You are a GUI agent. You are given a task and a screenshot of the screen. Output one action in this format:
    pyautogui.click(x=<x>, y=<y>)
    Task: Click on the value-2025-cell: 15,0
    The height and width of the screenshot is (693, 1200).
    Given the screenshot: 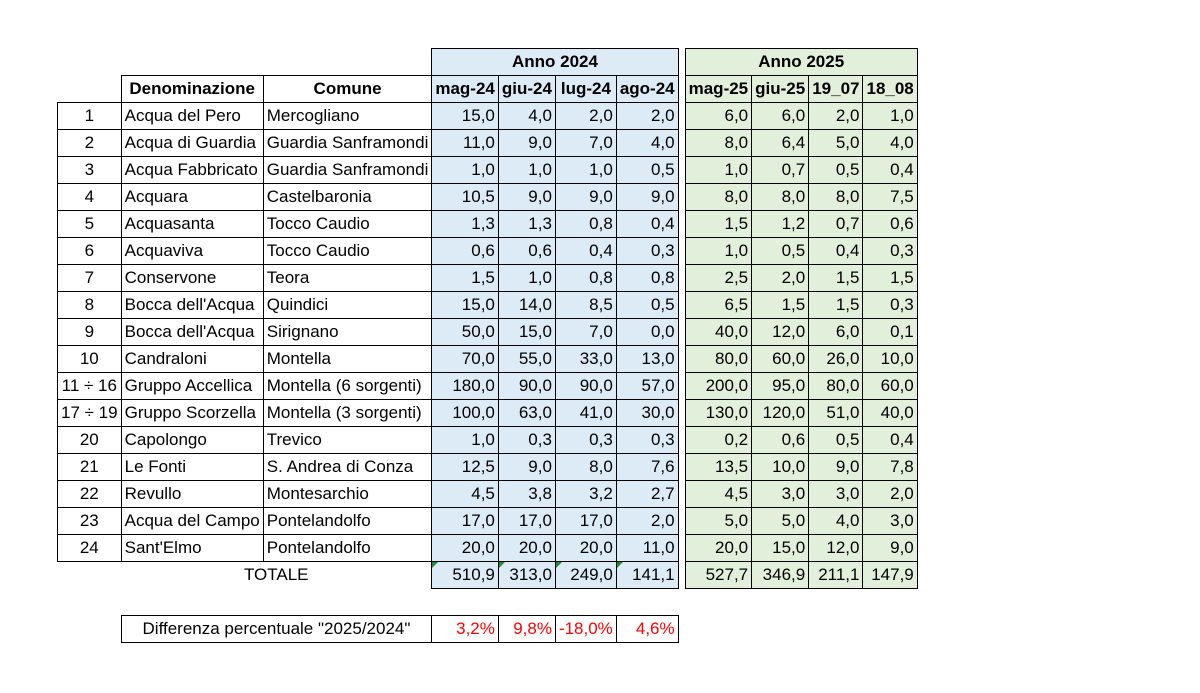 What is the action you would take?
    pyautogui.click(x=780, y=548)
    